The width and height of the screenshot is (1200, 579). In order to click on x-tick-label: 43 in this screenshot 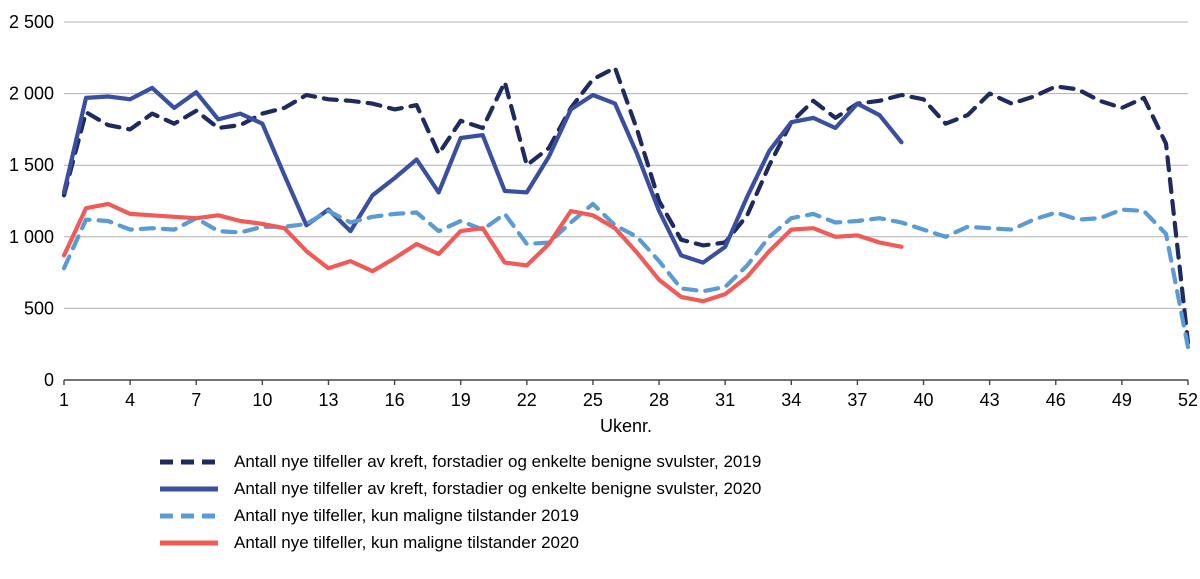, I will do `click(990, 400)`.